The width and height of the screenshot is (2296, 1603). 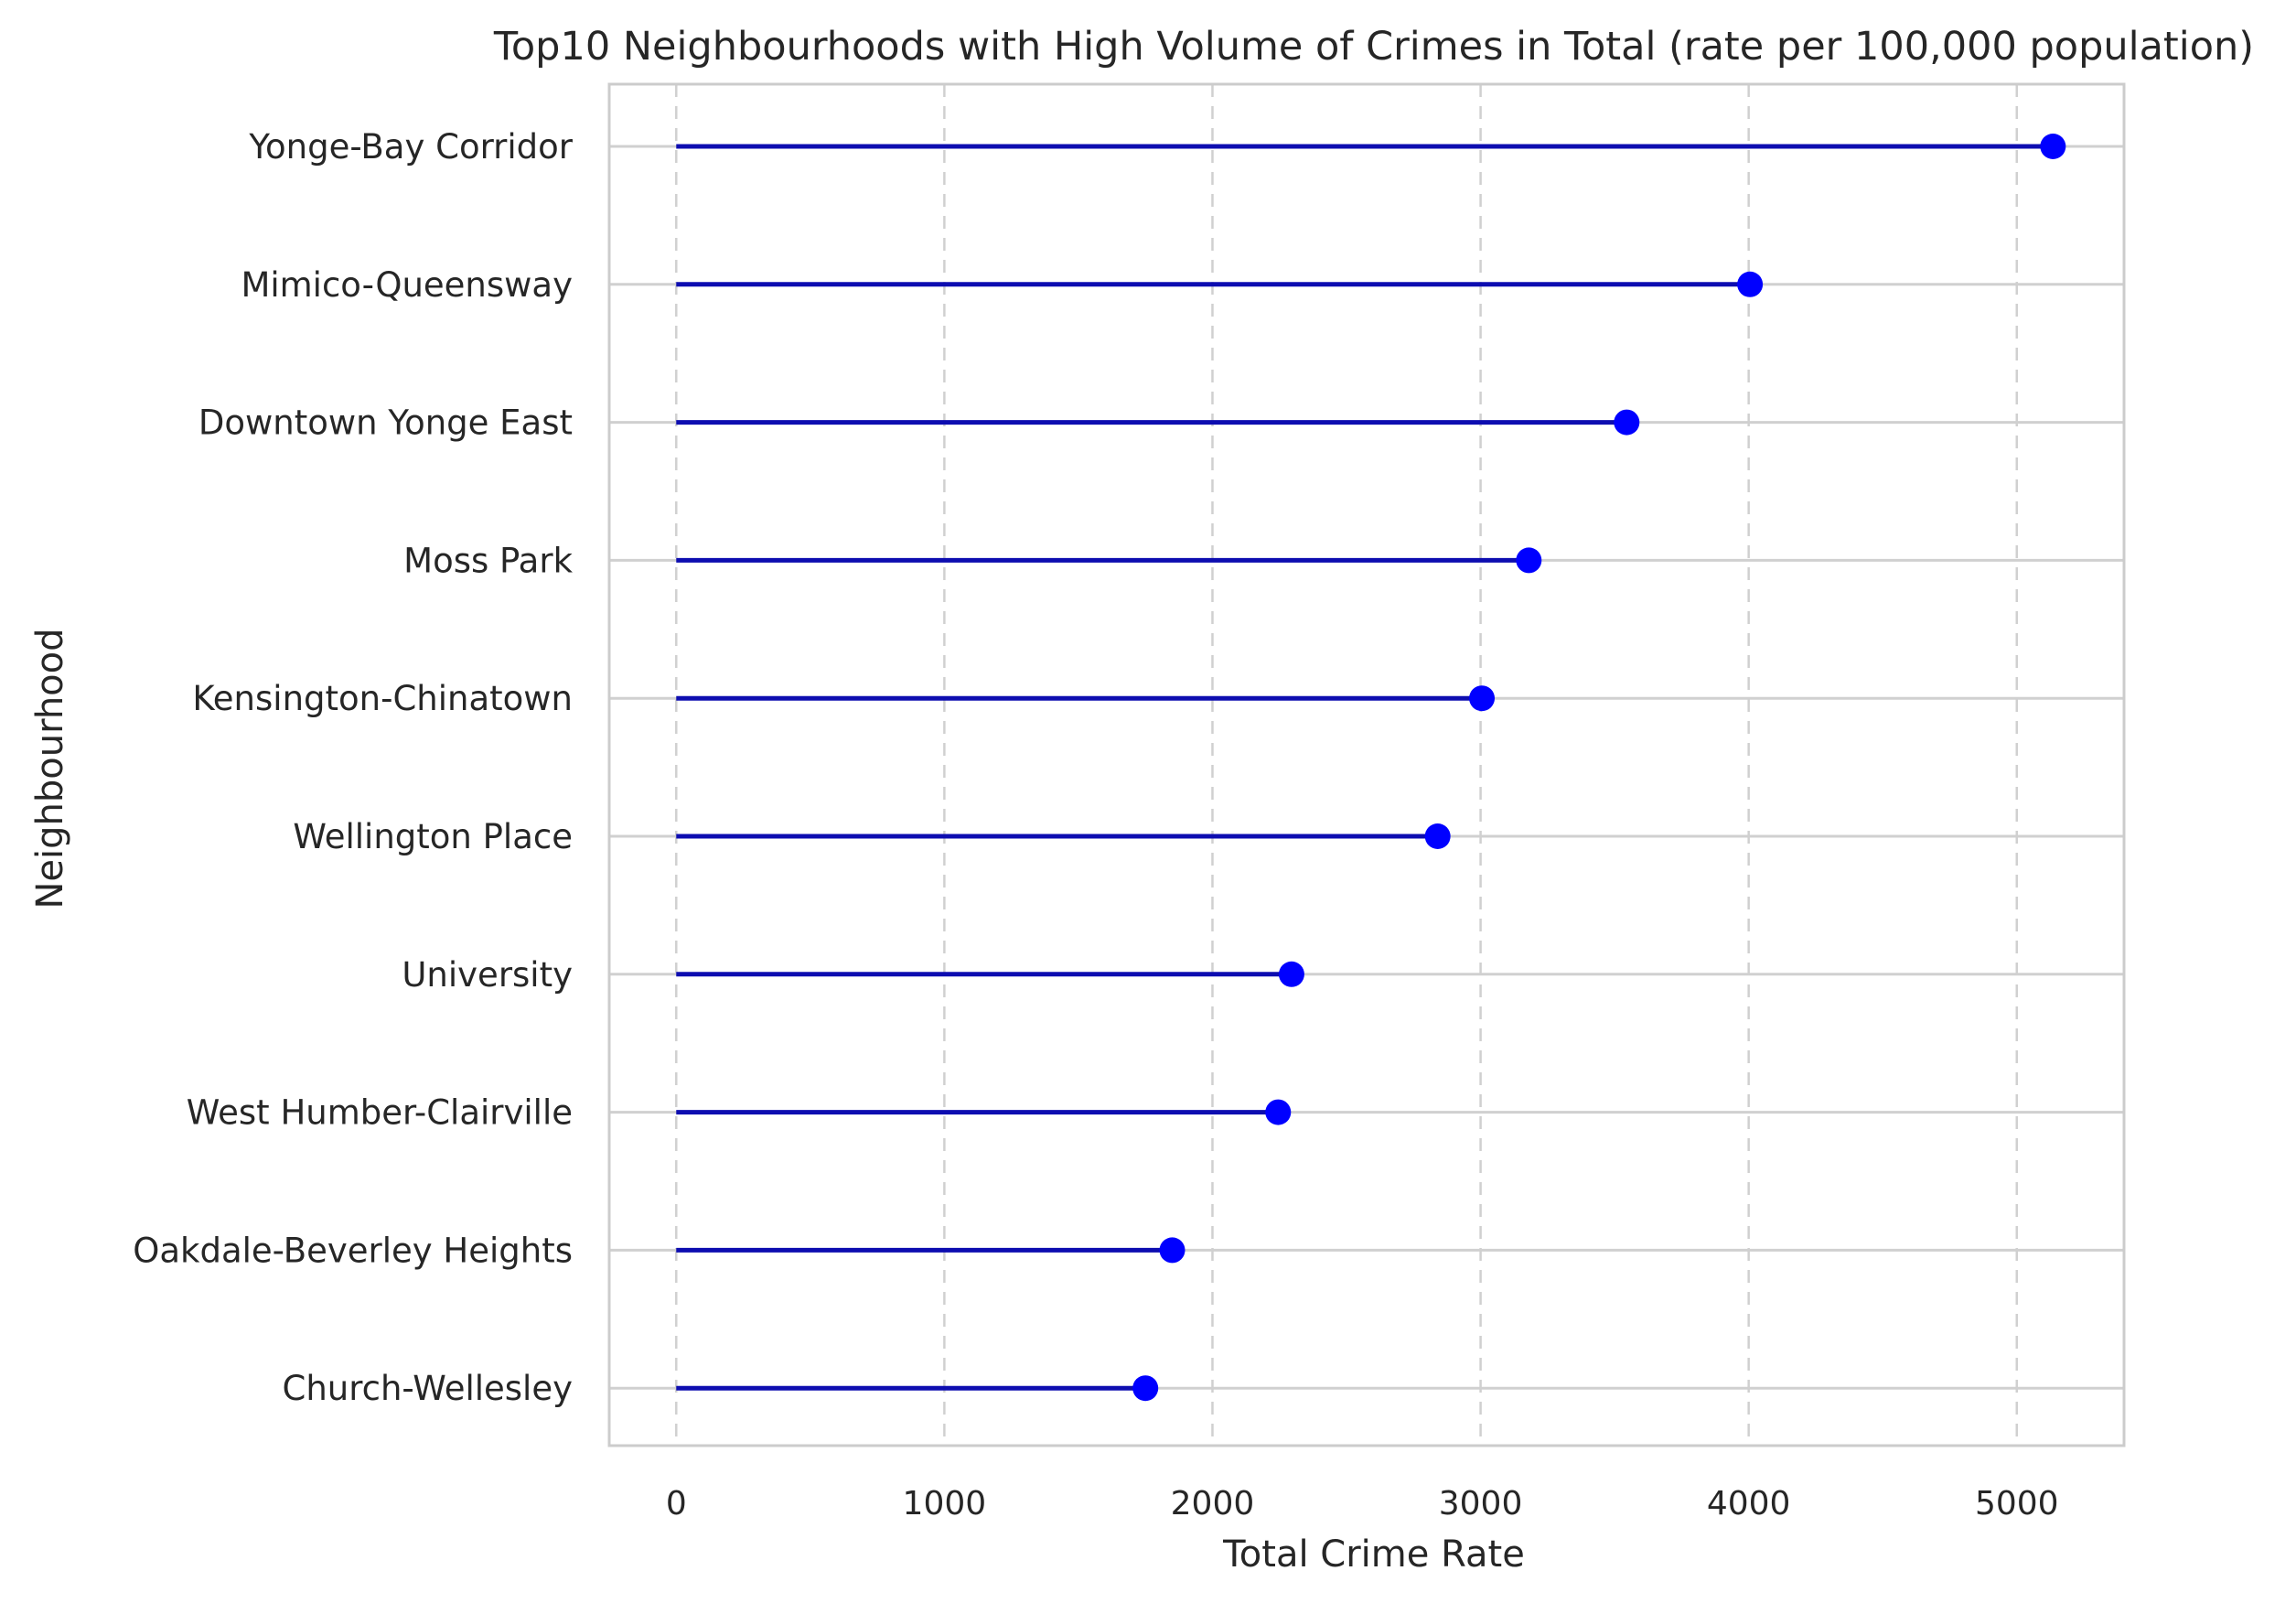 I want to click on category-label: West Humber-Clairville, so click(x=380, y=1113).